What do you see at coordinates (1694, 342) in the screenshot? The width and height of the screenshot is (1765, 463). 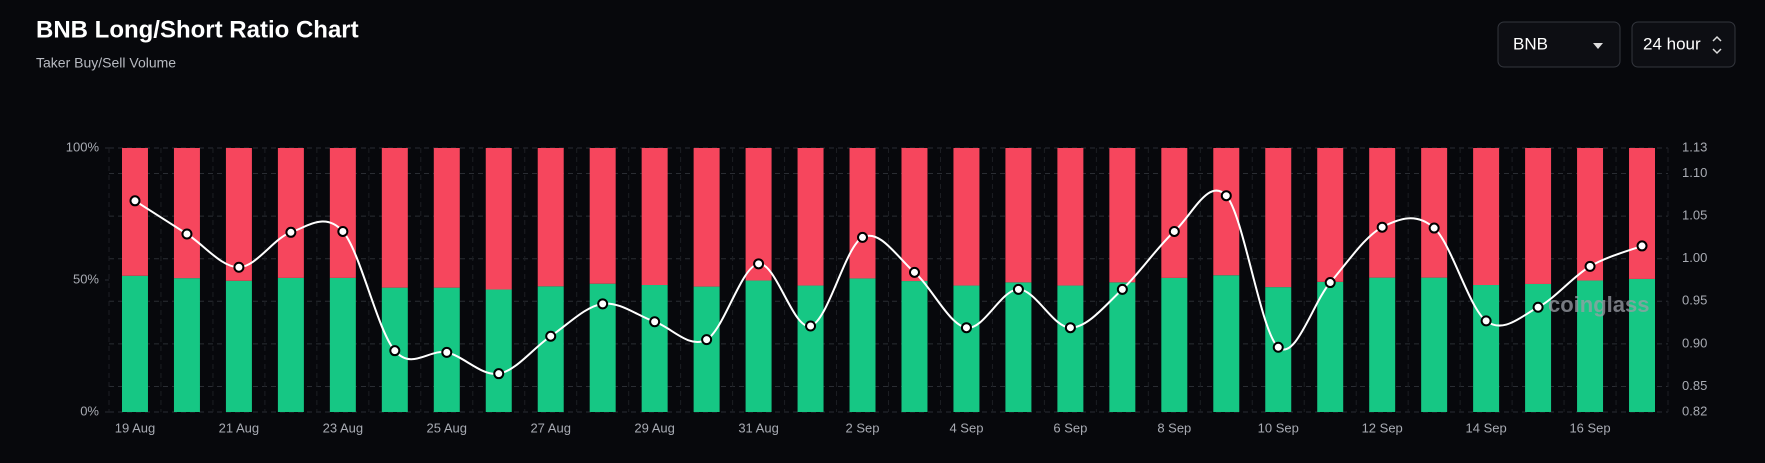 I see `y2-tick-label: 0.90` at bounding box center [1694, 342].